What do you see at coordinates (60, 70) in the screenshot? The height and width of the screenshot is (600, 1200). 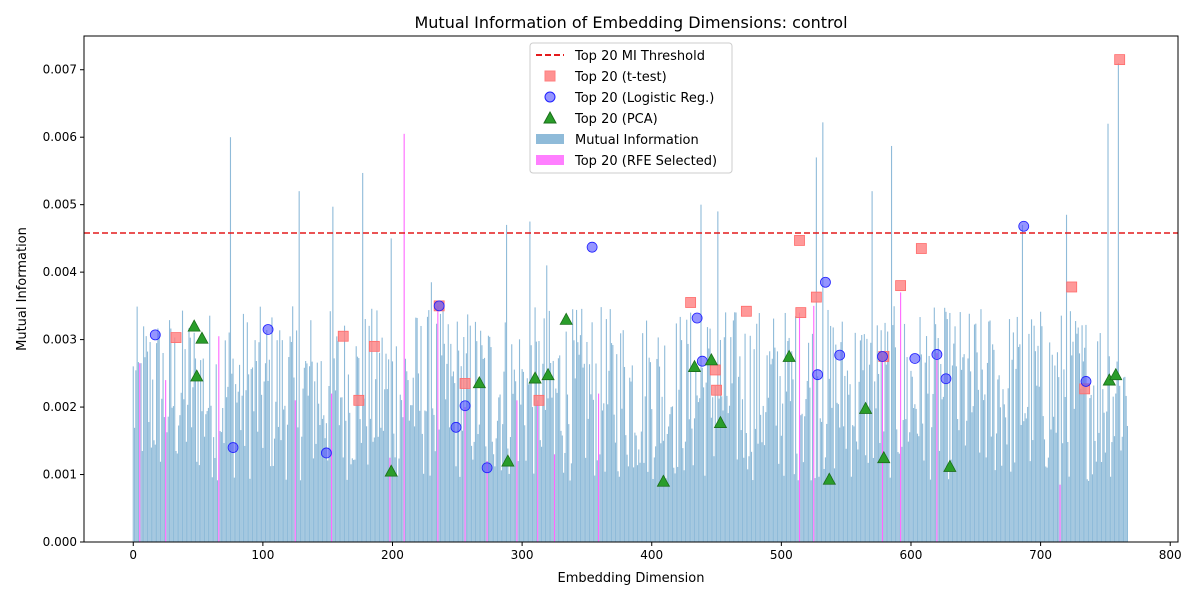 I see `y-tick-label: 0.007` at bounding box center [60, 70].